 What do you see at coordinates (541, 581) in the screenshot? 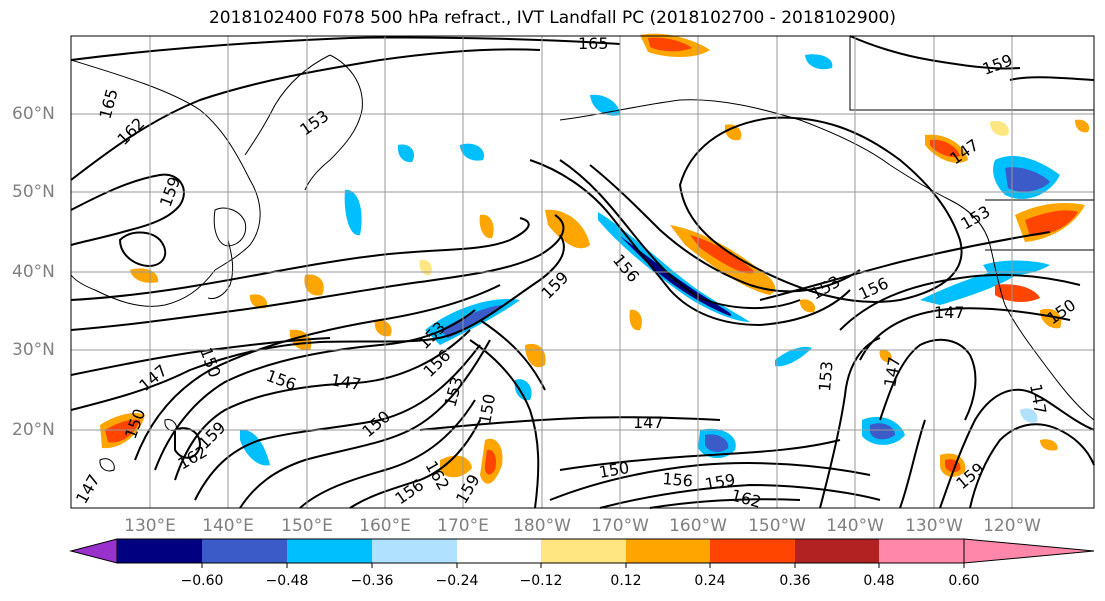
I see `colorbar-tick-label: −0.12` at bounding box center [541, 581].